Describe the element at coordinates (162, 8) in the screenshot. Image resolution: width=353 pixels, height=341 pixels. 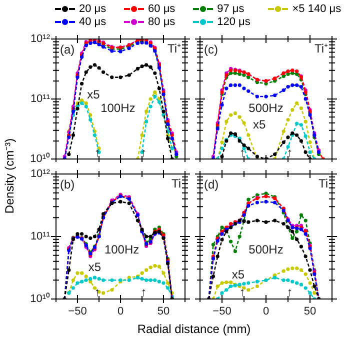
I see `legend-label: 60 μs` at that location.